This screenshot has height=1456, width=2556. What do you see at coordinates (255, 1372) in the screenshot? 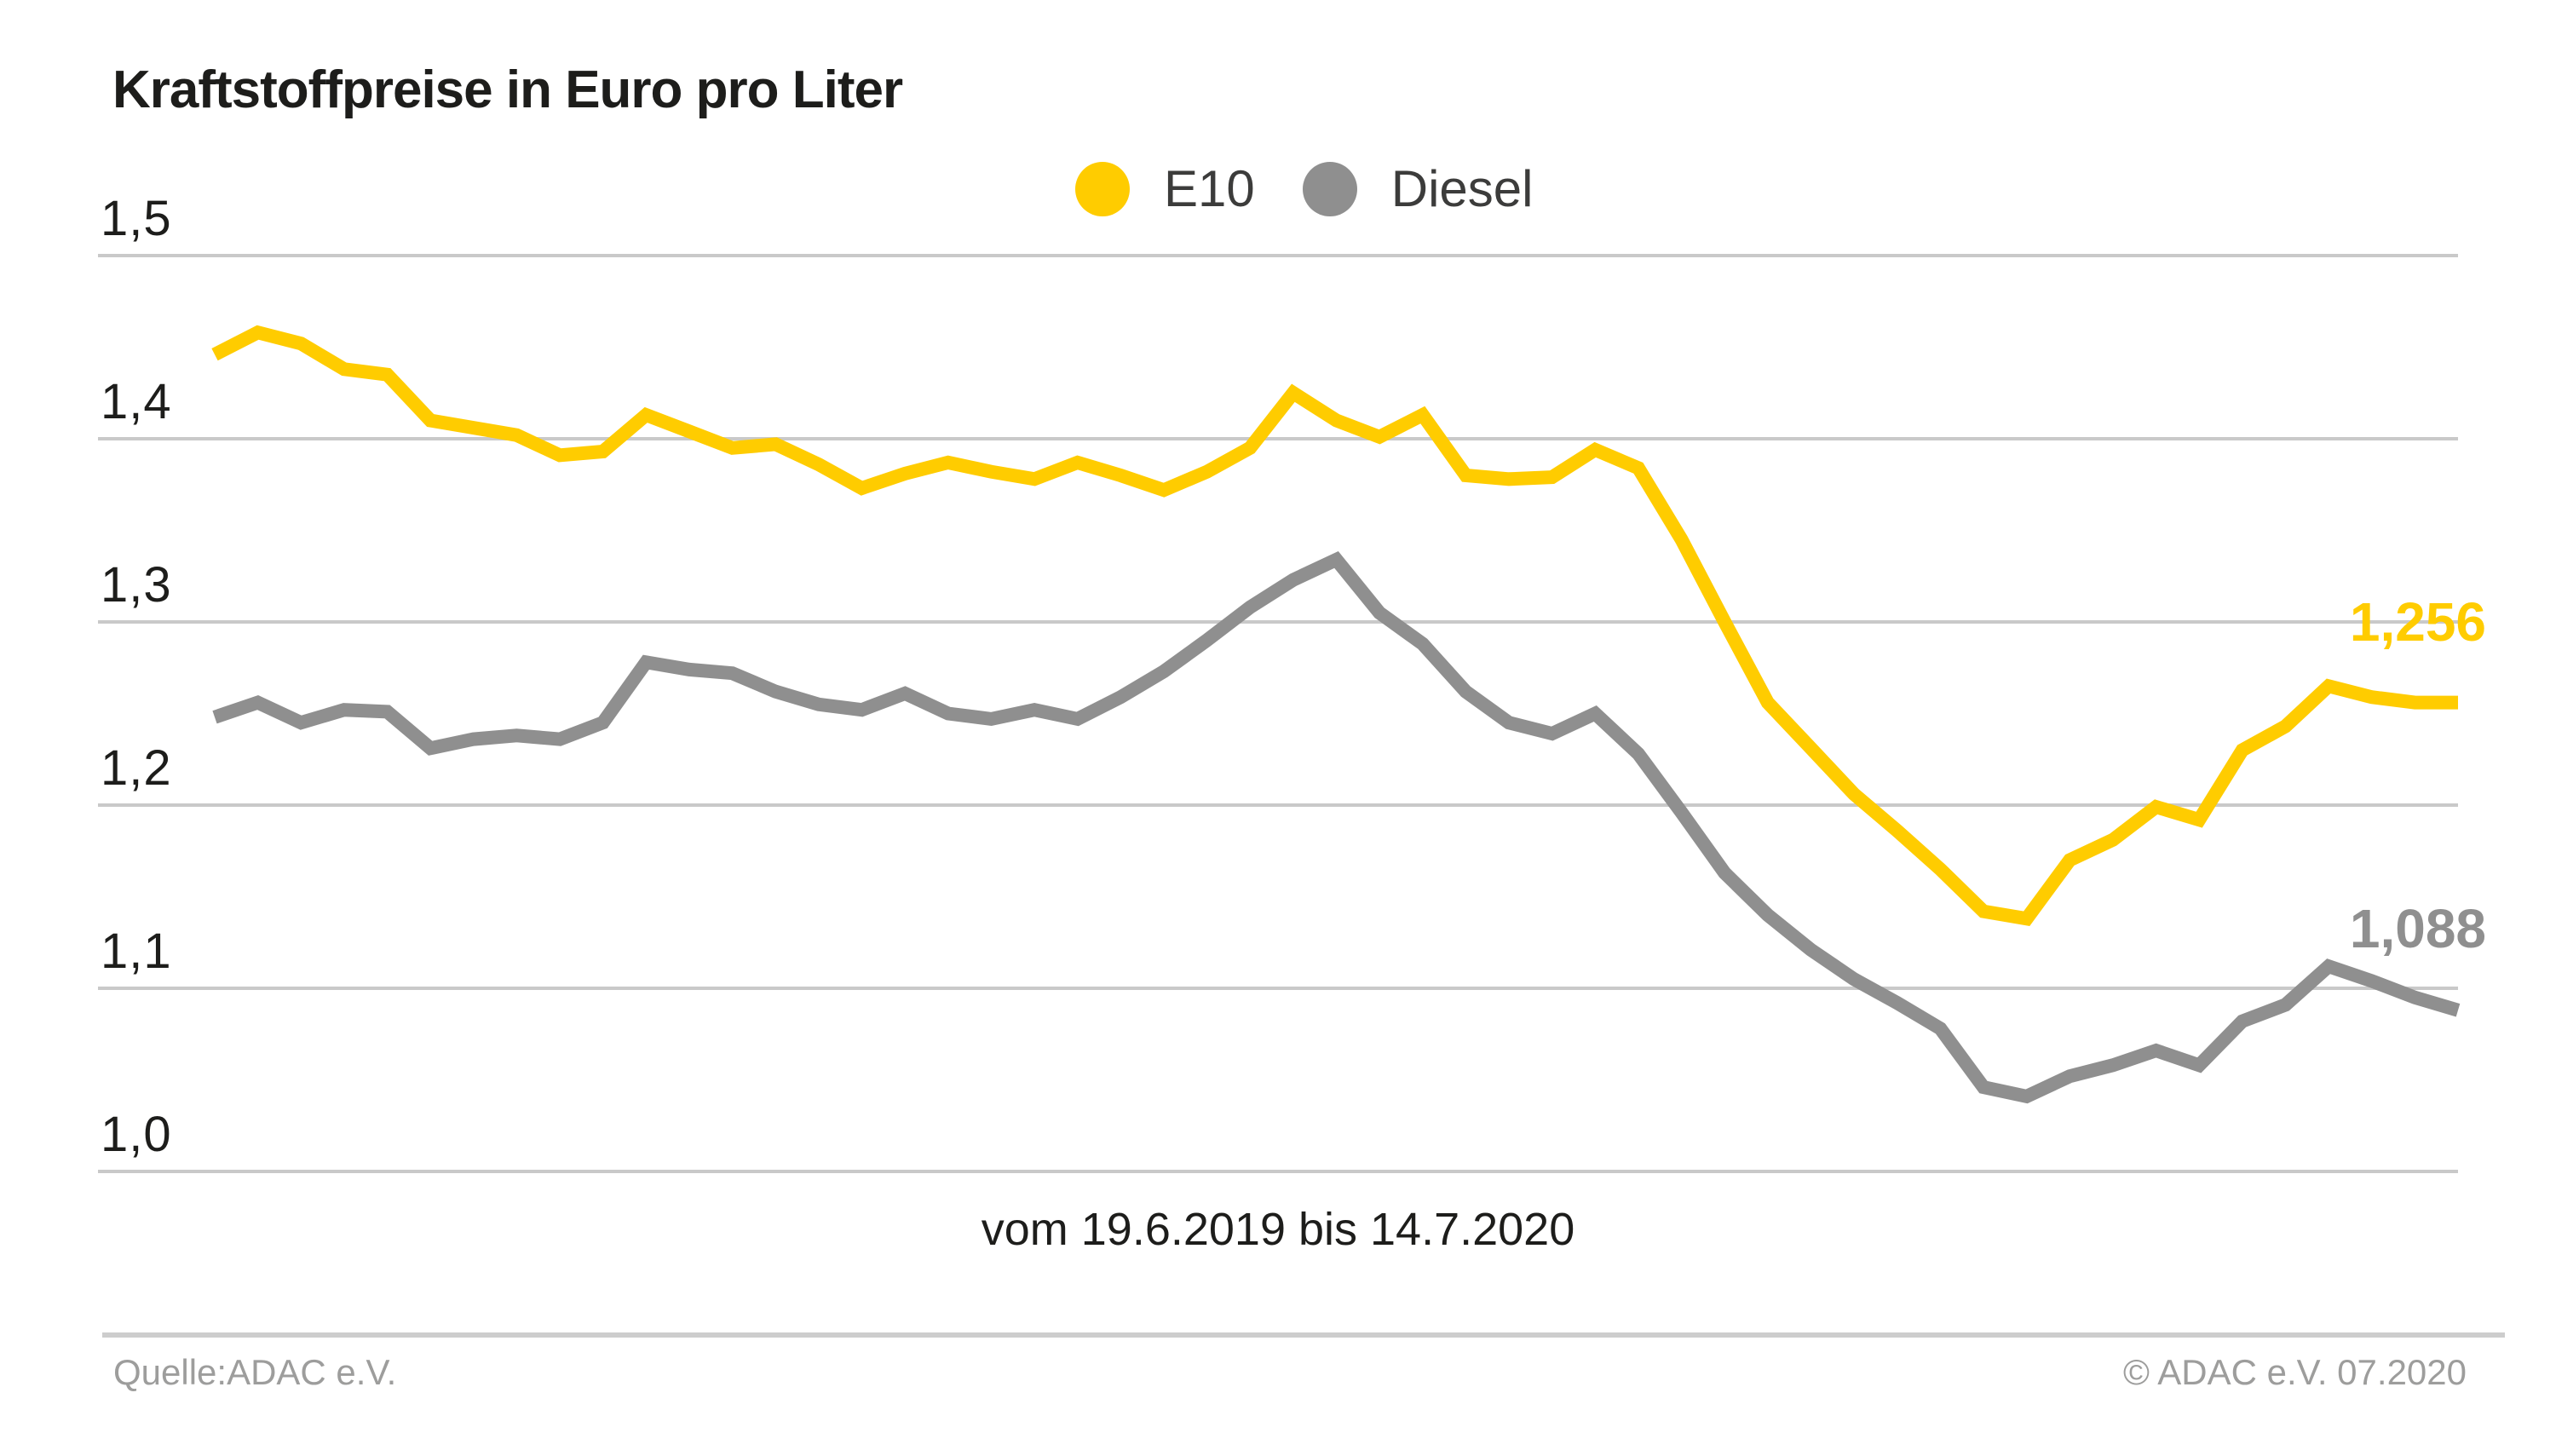
I see `source-note: Quelle:ADAC e.V.` at bounding box center [255, 1372].